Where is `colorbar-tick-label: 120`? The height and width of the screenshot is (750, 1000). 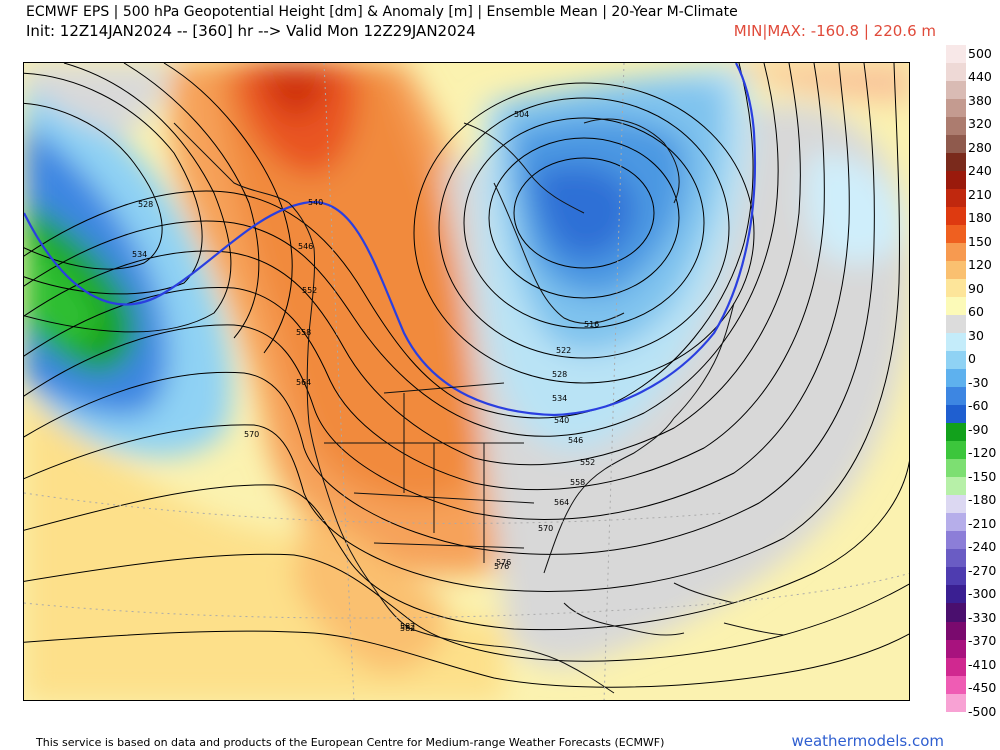 colorbar-tick-label: 120 is located at coordinates (980, 265).